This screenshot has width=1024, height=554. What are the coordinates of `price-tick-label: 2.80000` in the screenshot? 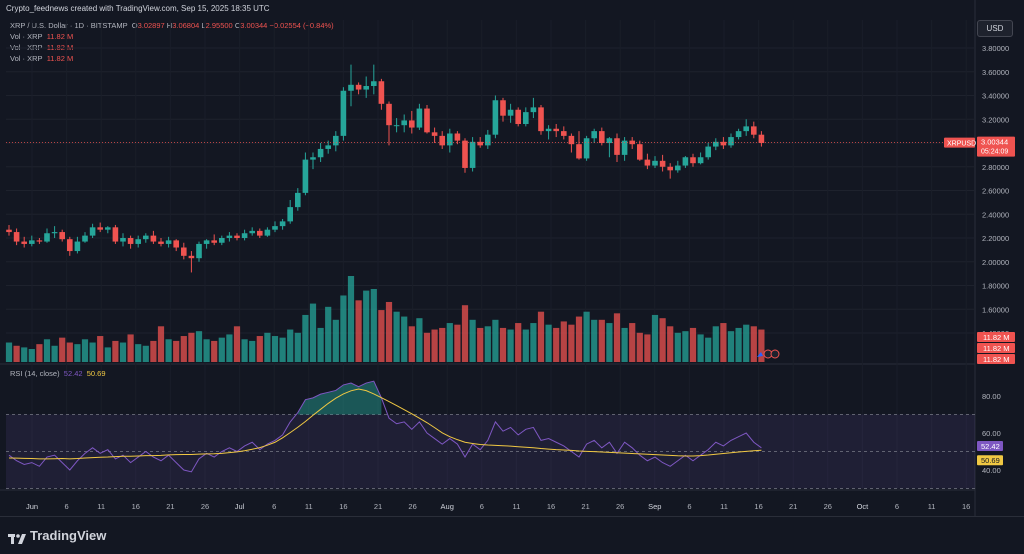 It's located at (995, 167).